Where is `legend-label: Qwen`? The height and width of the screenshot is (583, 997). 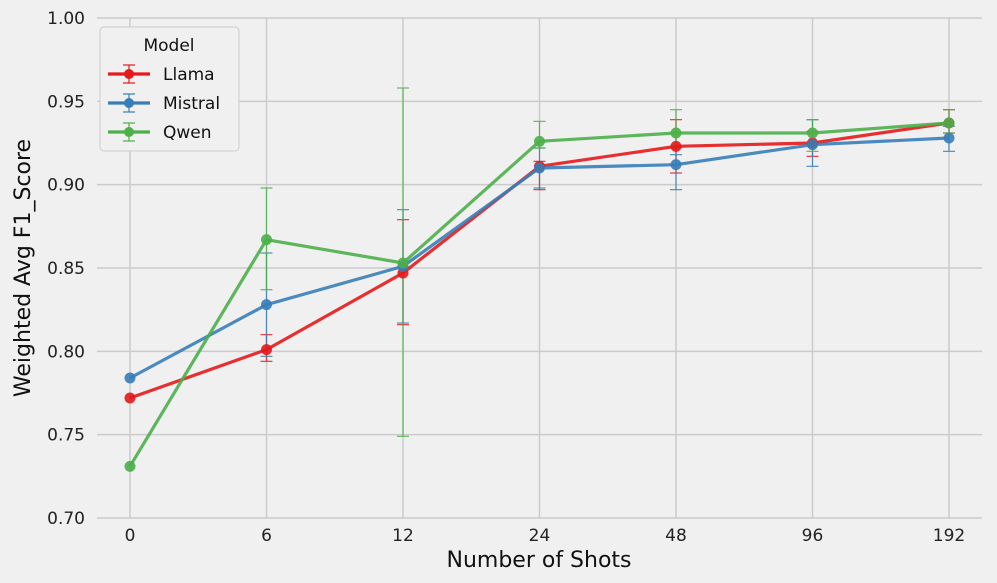 legend-label: Qwen is located at coordinates (187, 133).